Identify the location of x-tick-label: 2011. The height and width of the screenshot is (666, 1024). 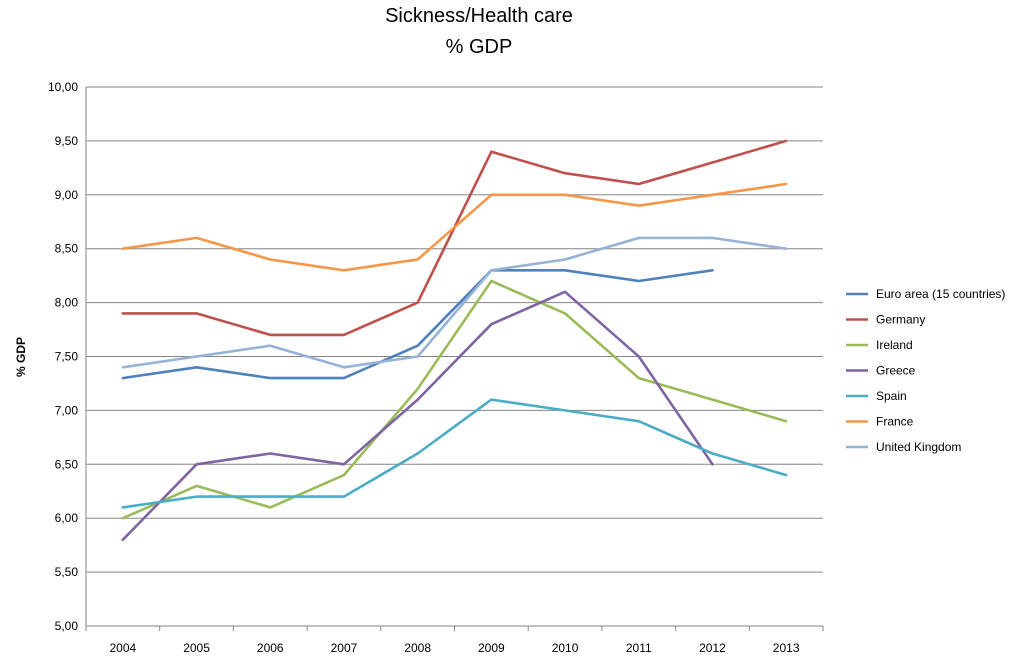
(639, 648).